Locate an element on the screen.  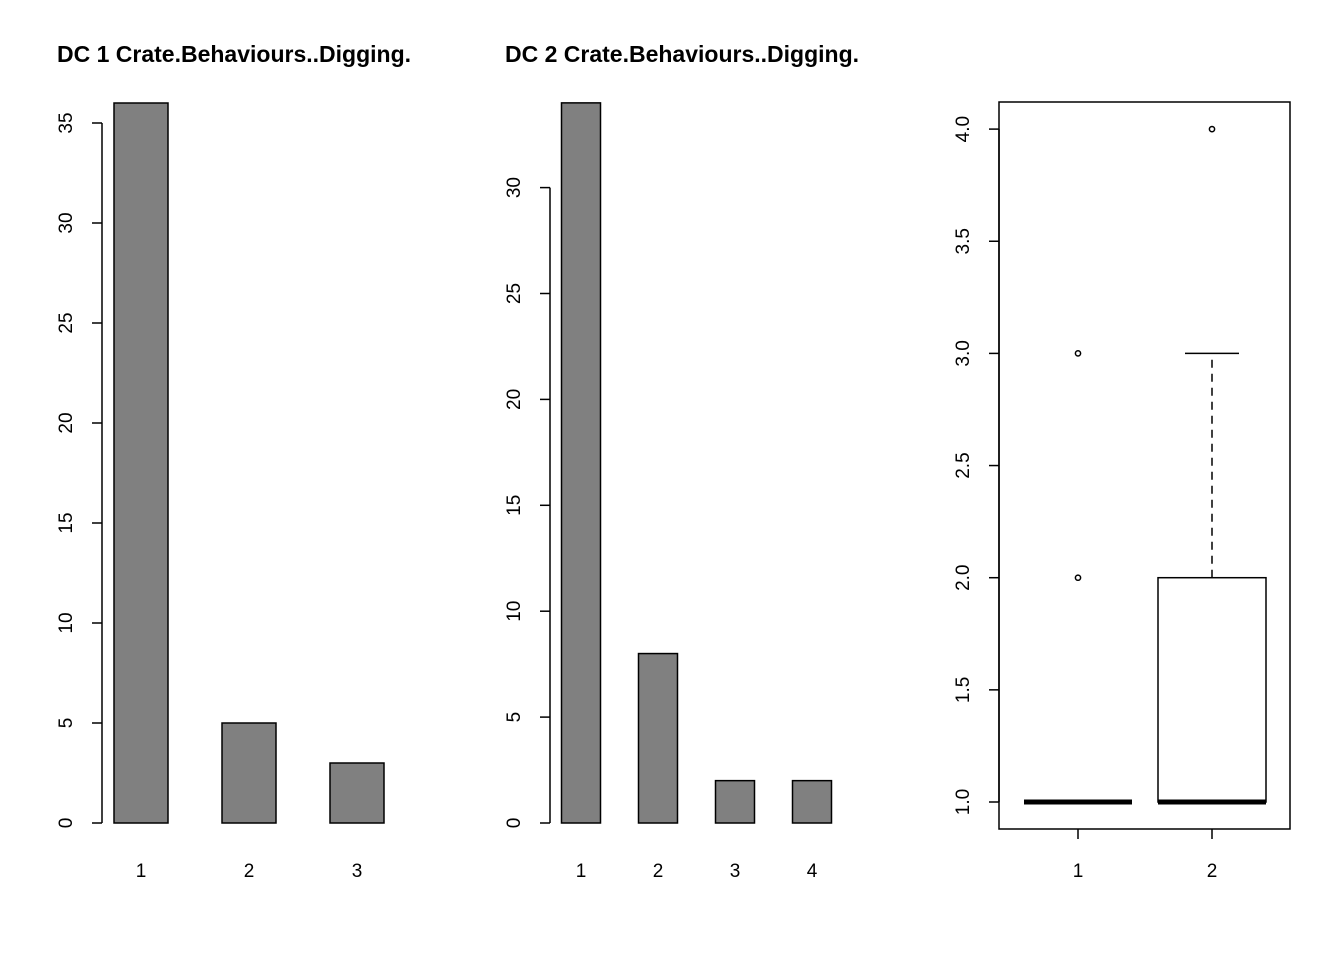
y-tick-label: 2.5 is located at coordinates (963, 465).